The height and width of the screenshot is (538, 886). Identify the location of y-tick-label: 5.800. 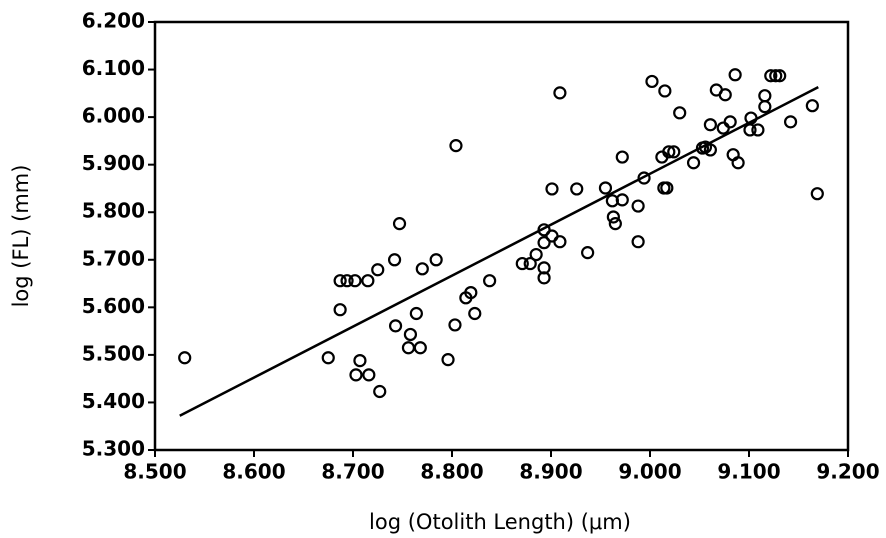
(113, 211).